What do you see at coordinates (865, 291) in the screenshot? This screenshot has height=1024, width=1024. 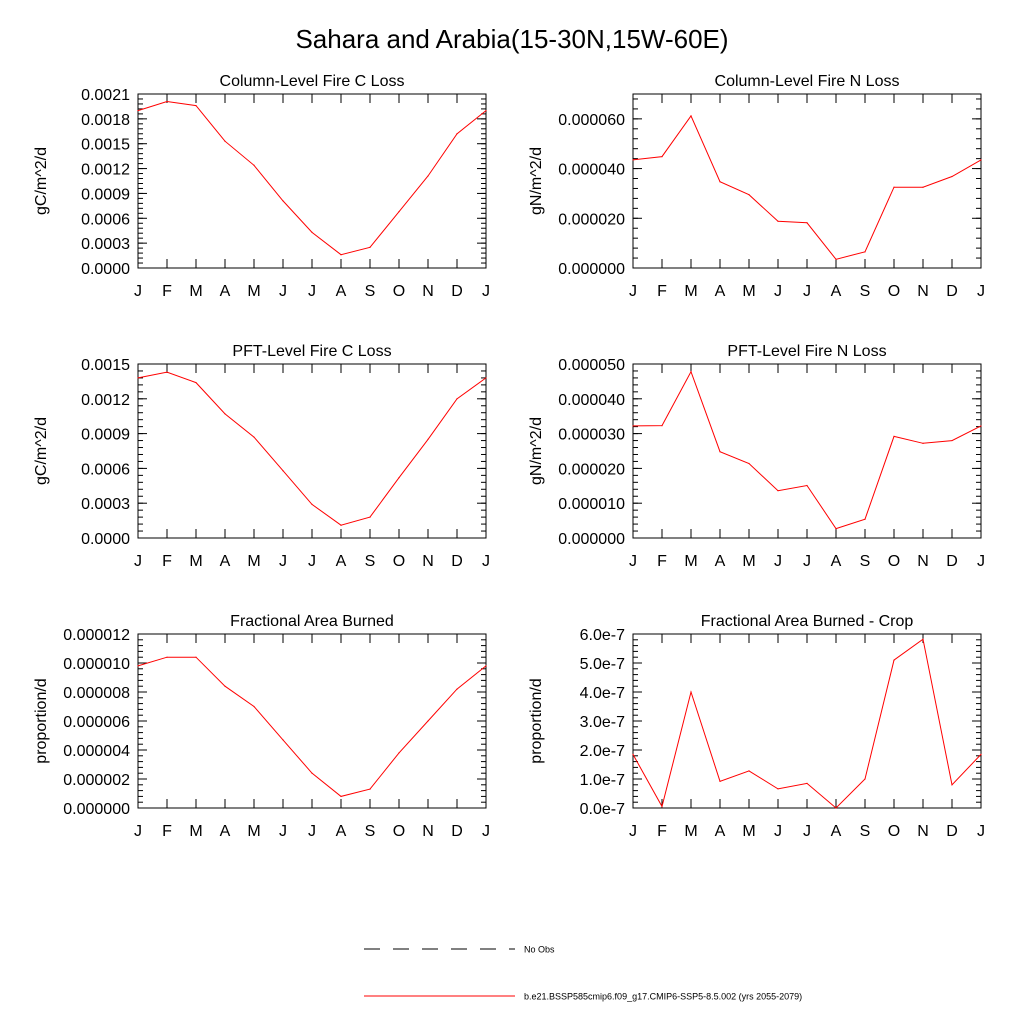 I see `x-tick-label: S` at bounding box center [865, 291].